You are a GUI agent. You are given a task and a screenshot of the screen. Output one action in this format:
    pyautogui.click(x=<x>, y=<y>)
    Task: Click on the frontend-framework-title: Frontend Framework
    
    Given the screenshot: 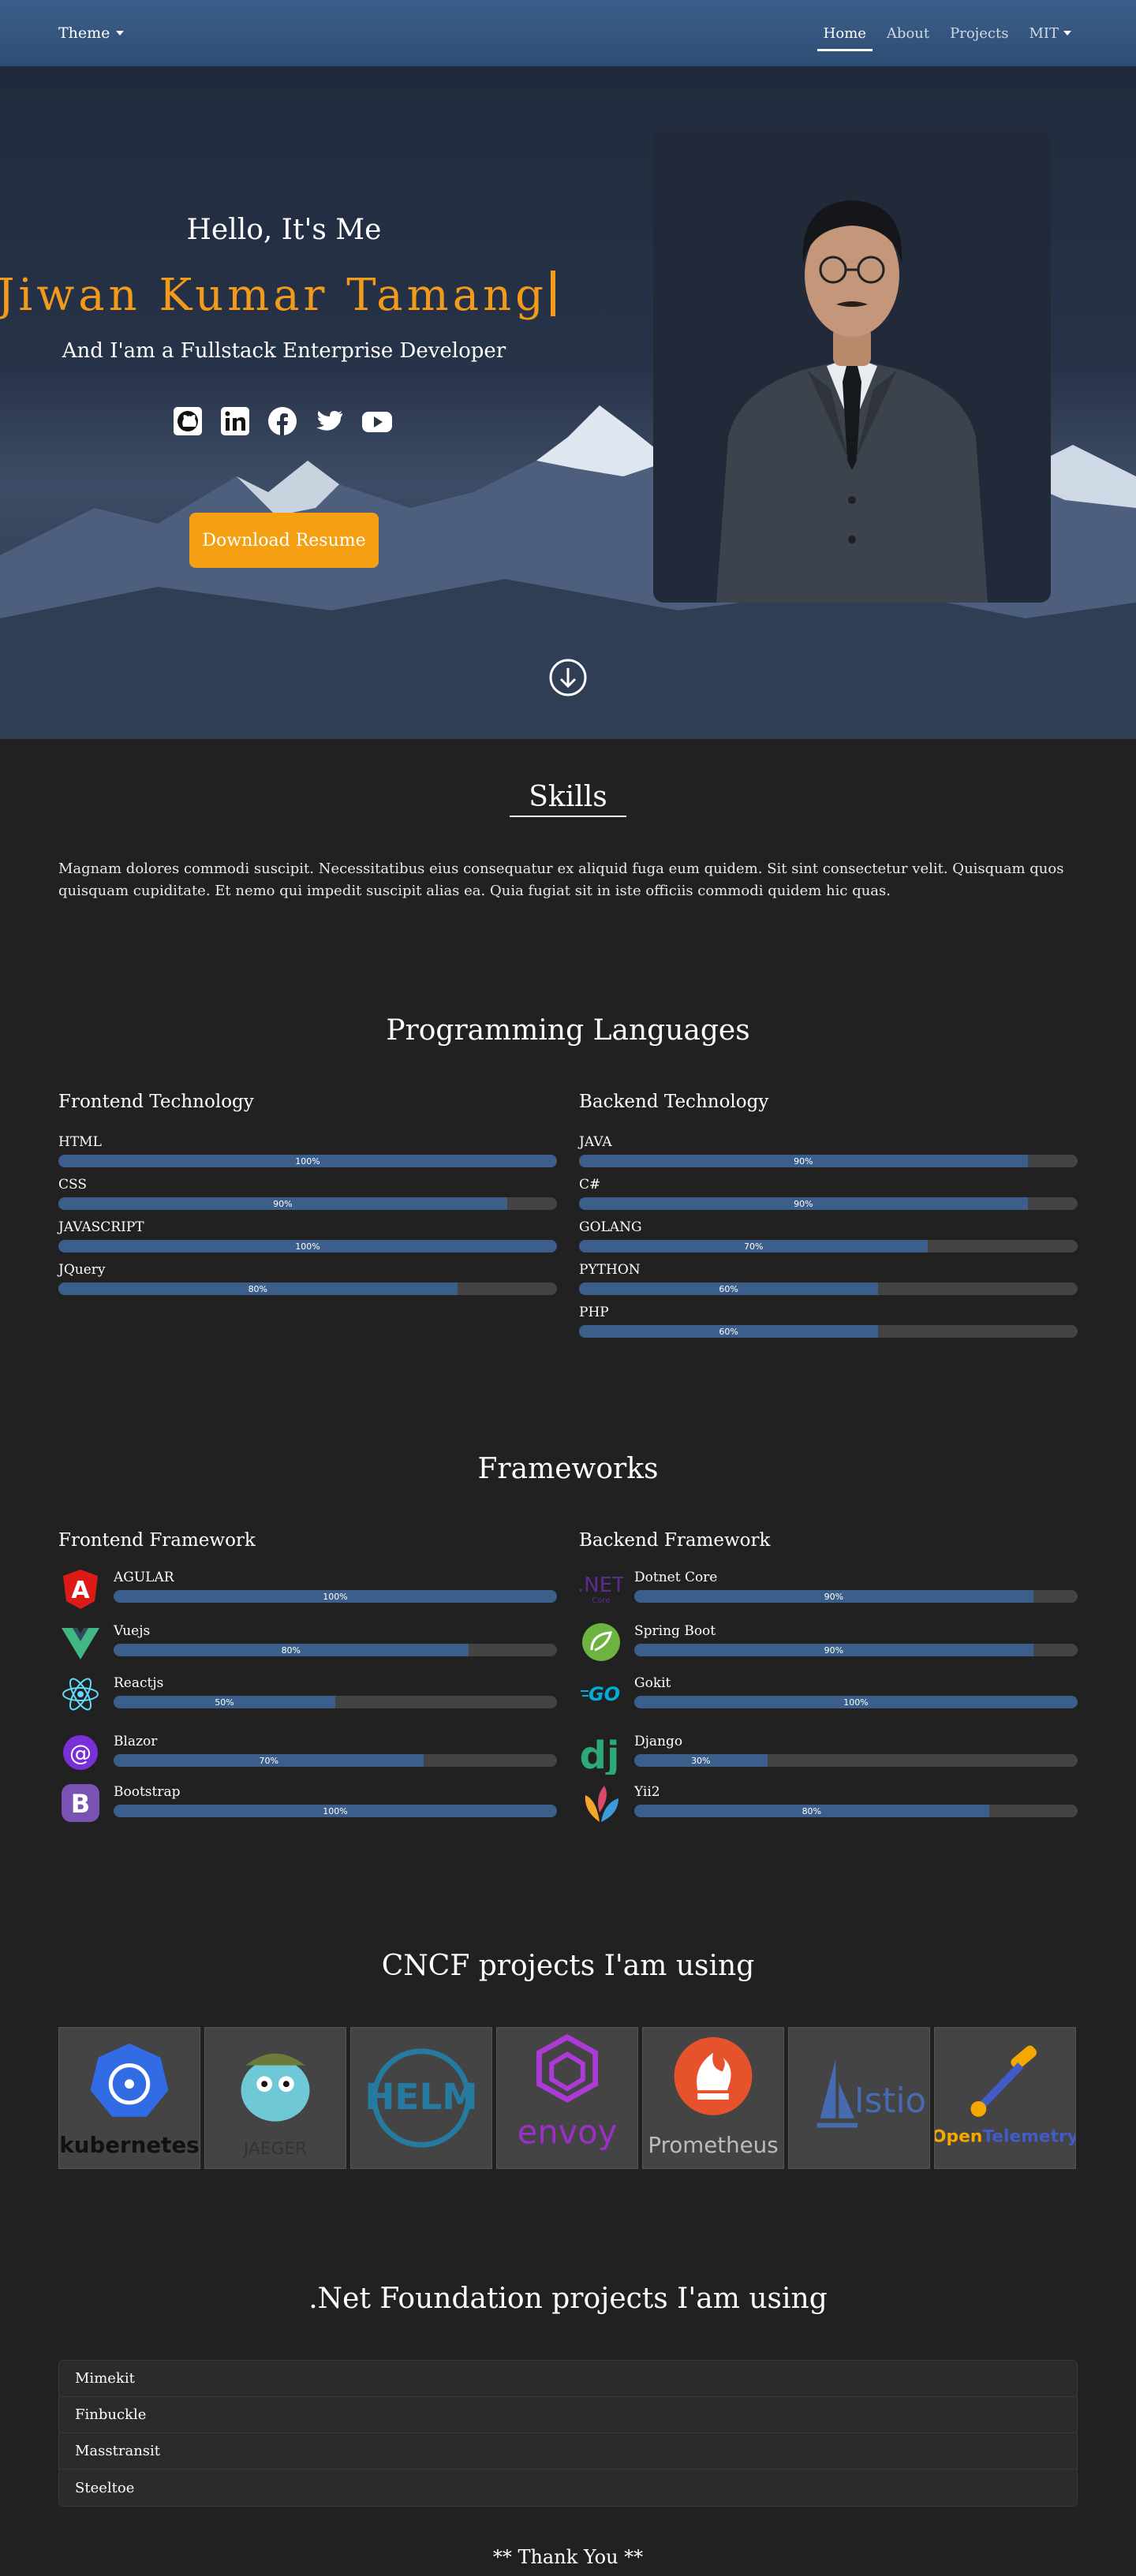 What is the action you would take?
    pyautogui.click(x=157, y=1540)
    